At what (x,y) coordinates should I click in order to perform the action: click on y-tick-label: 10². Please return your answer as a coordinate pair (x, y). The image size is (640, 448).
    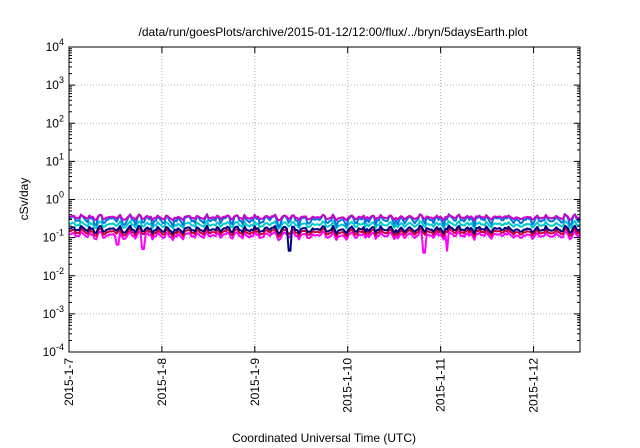
    Looking at the image, I should click on (55, 121).